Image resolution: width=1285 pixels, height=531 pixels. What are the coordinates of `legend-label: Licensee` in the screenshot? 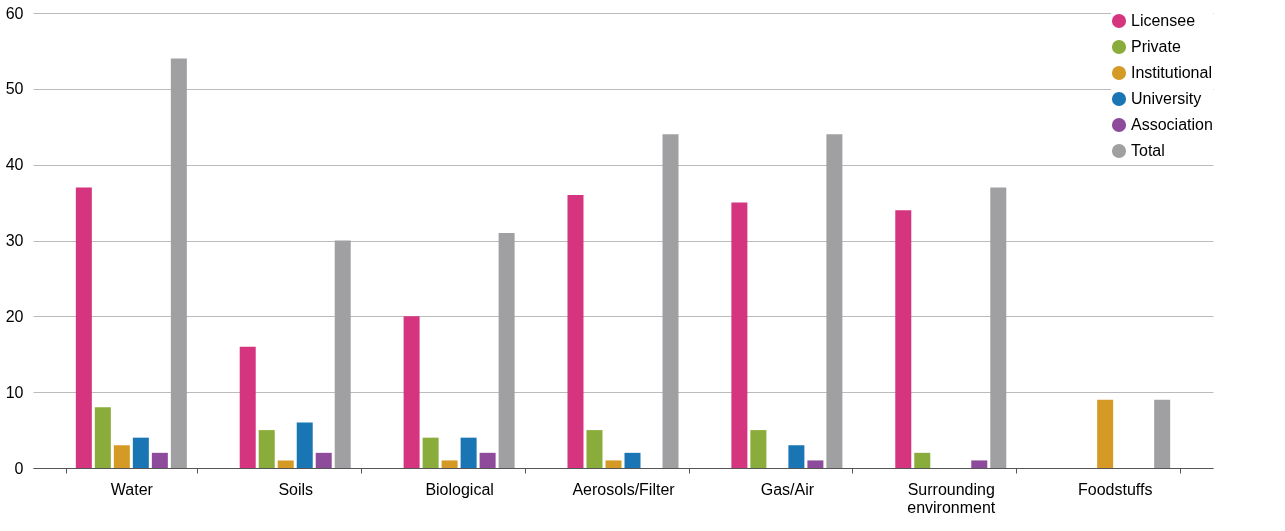 It's located at (1163, 20).